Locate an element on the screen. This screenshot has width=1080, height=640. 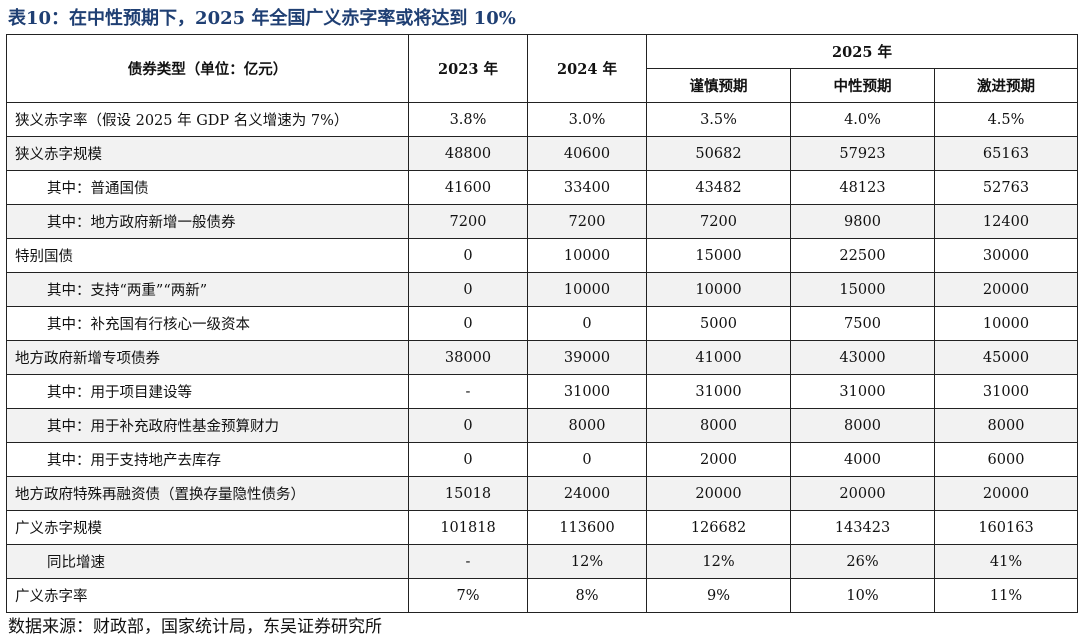
cell-aggressive: 41% is located at coordinates (1006, 561).